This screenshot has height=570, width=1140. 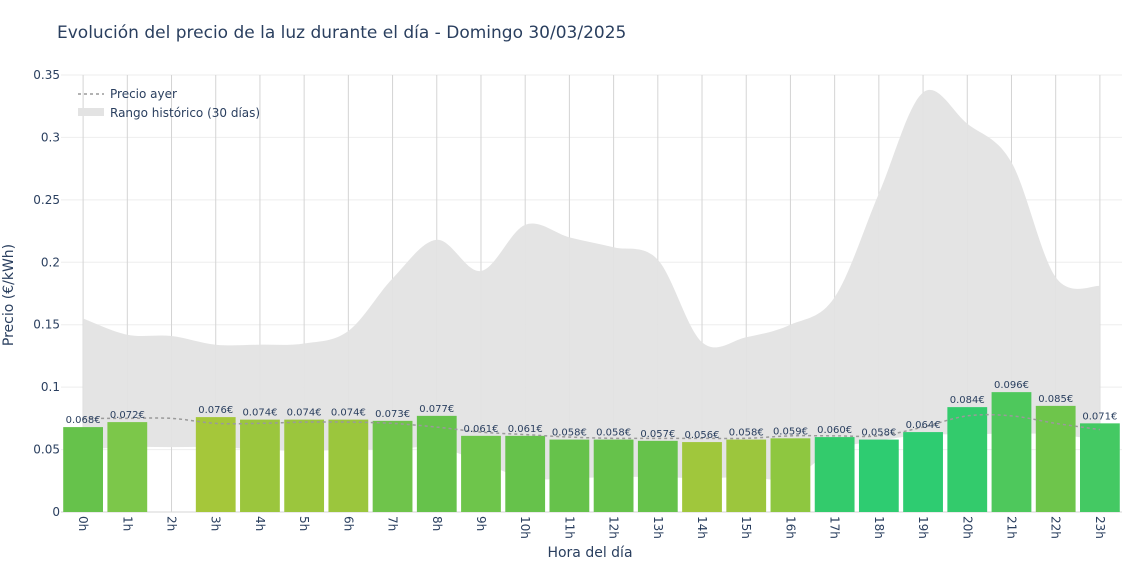 I want to click on x-tick-label: 14h, so click(x=702, y=527).